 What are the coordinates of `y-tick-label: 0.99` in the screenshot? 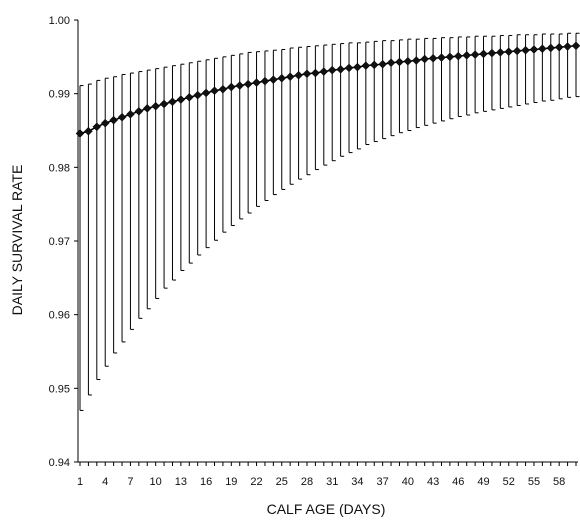 It's located at (59, 95).